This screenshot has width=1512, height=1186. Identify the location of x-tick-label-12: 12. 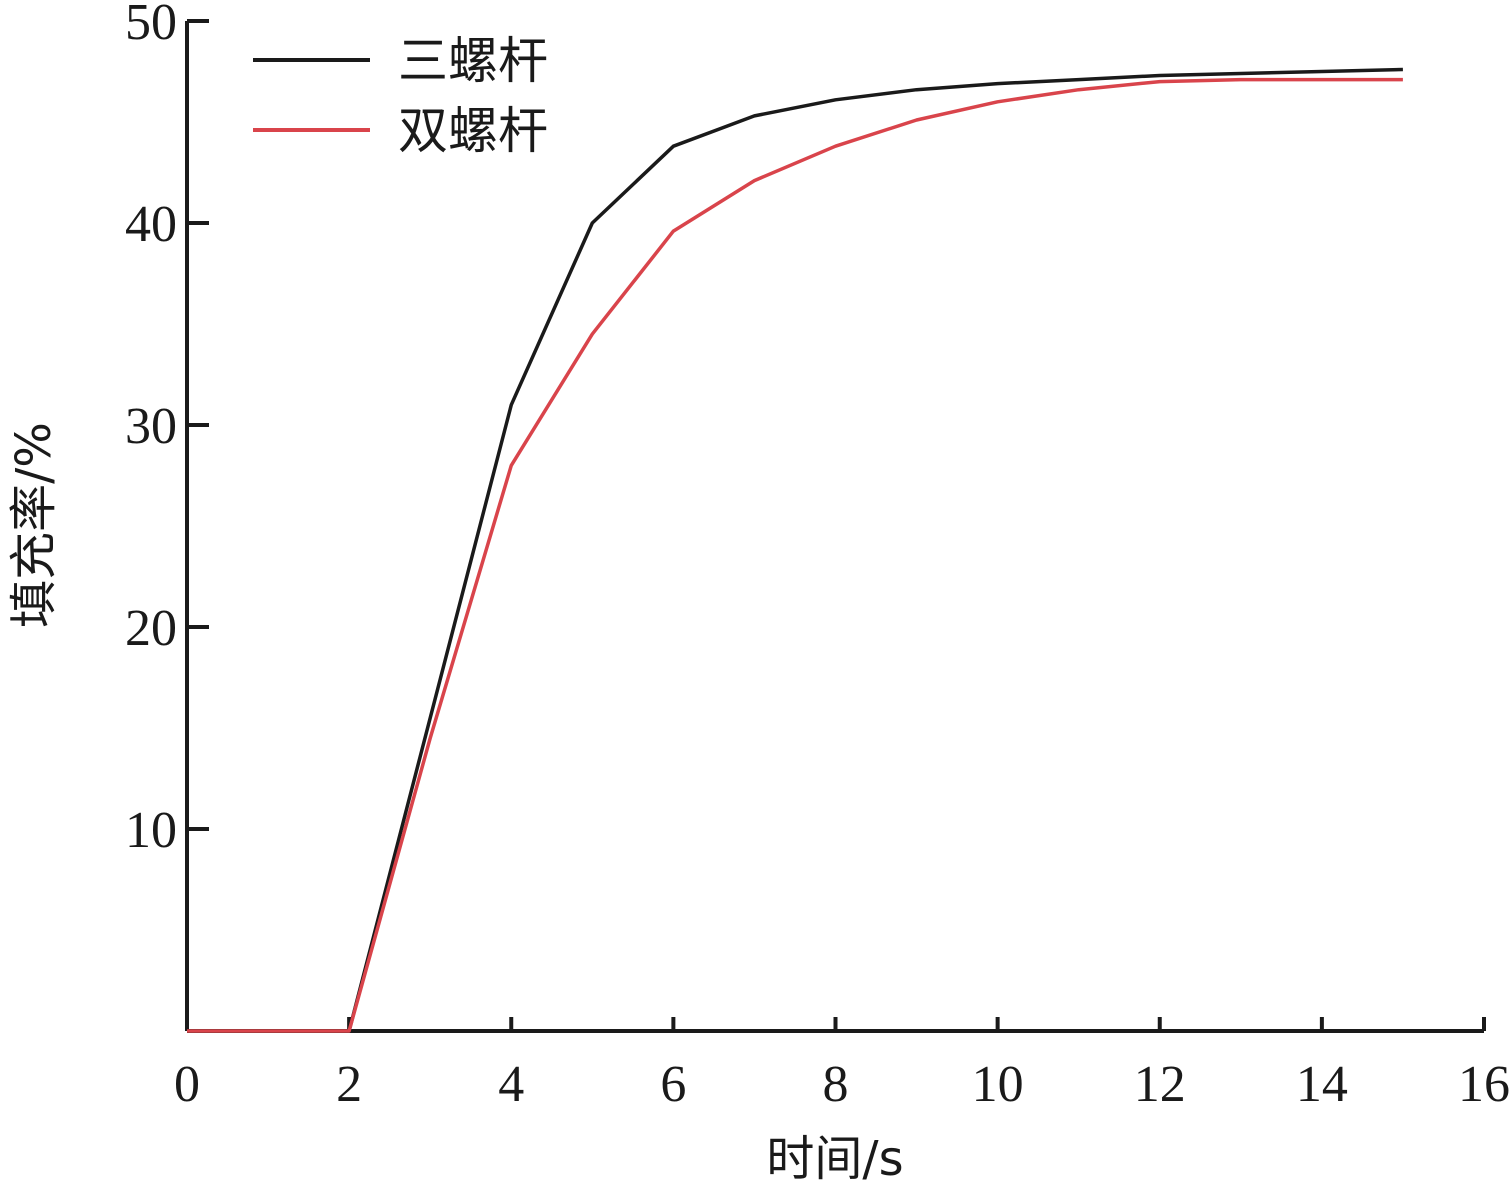
(1160, 1084).